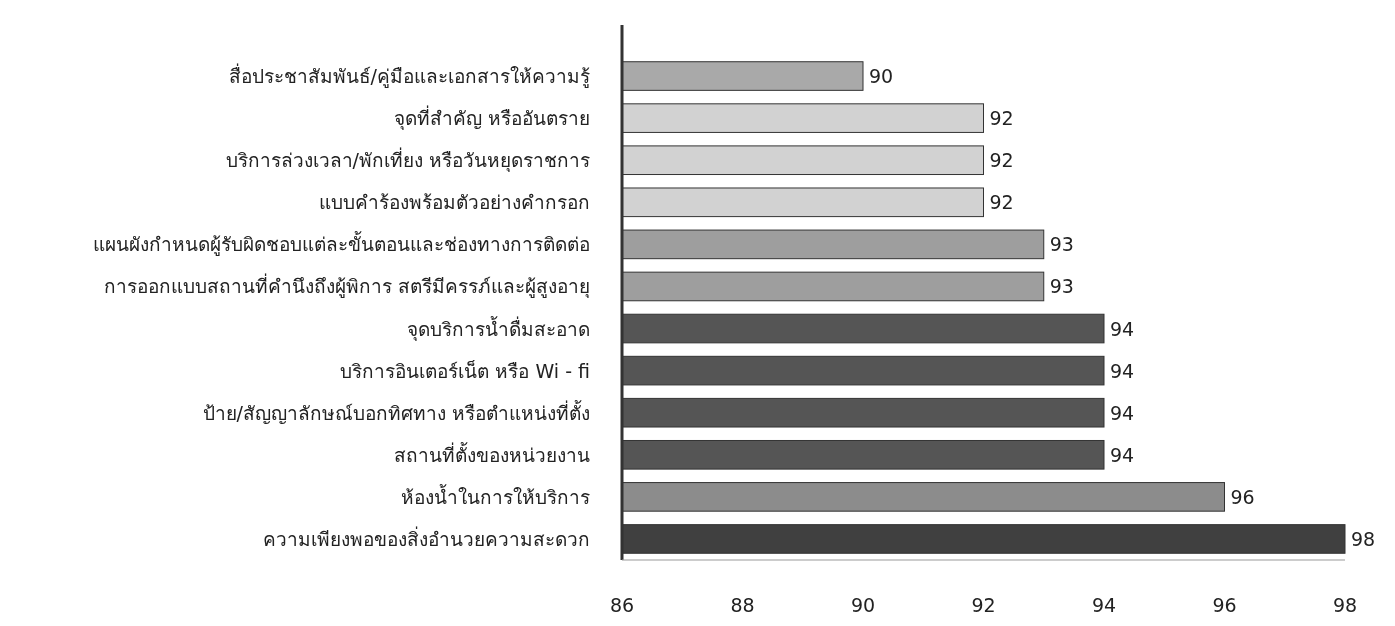 The width and height of the screenshot is (1395, 626). What do you see at coordinates (495, 495) in the screenshot?
I see `y-tick-label: ห้องน้ำในการให้บริการ` at bounding box center [495, 495].